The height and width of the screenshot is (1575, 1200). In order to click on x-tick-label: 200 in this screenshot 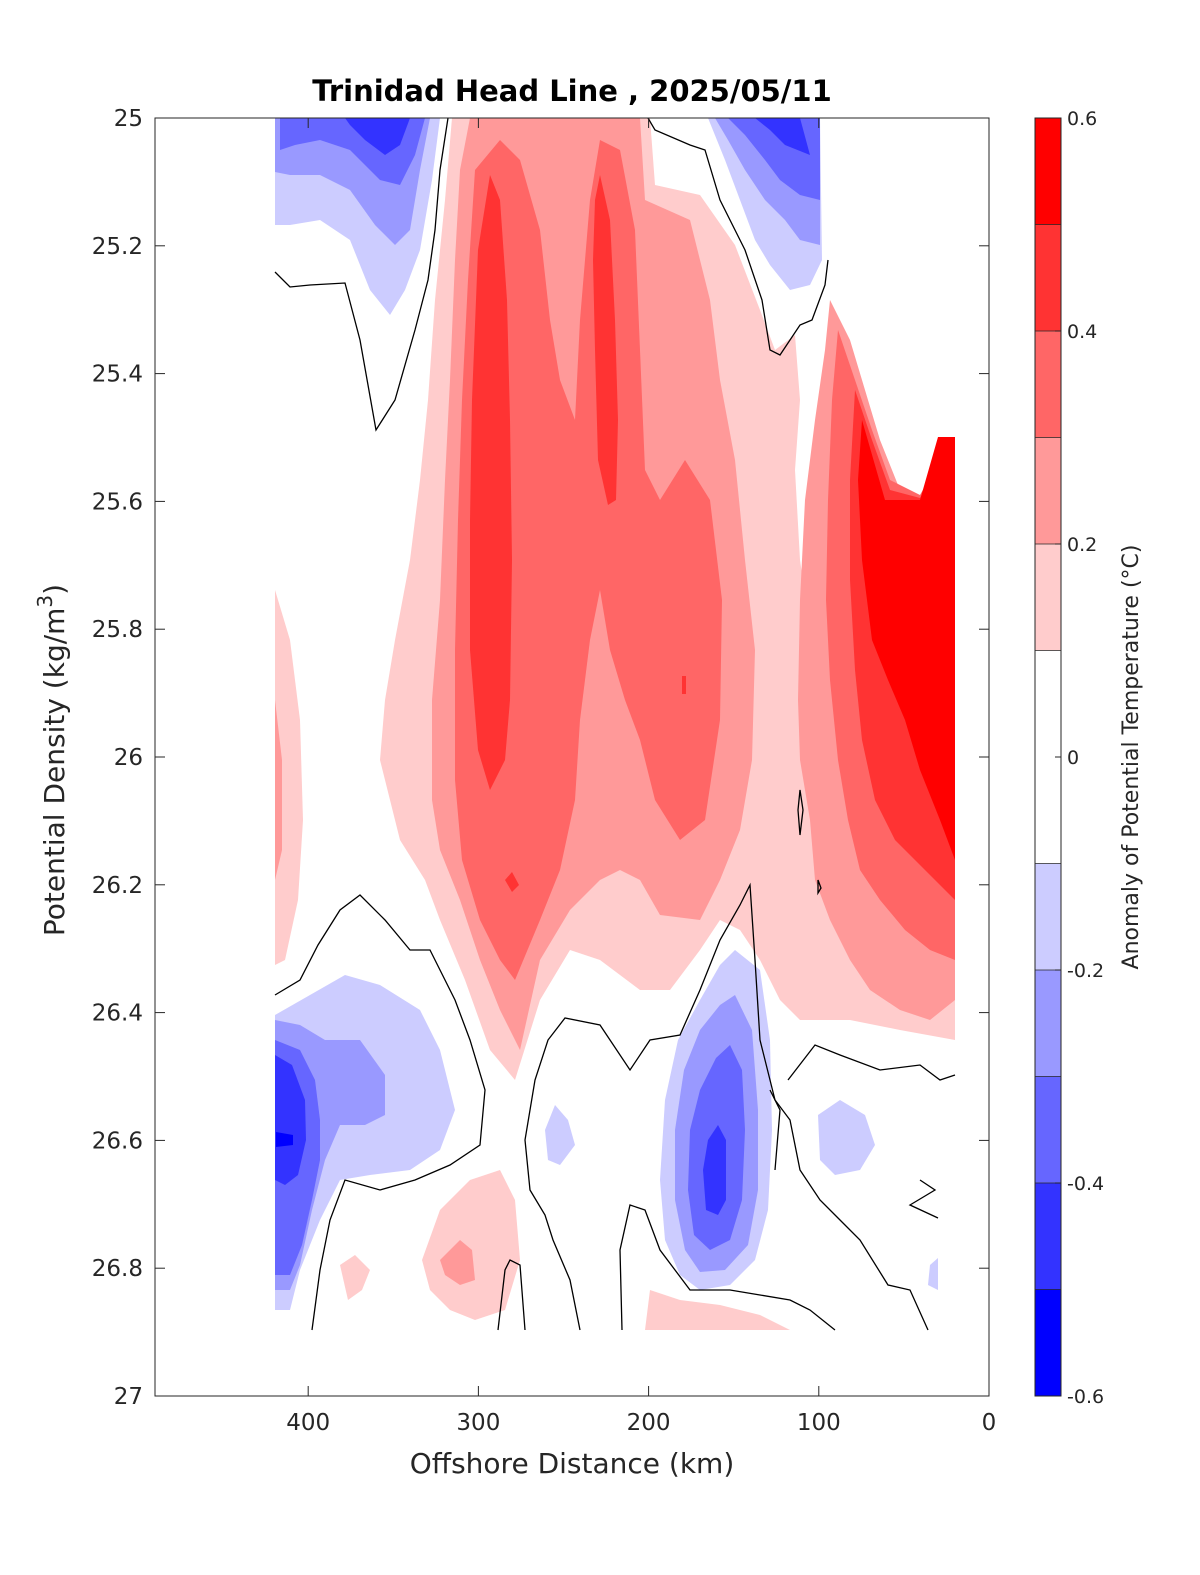, I will do `click(649, 1423)`.